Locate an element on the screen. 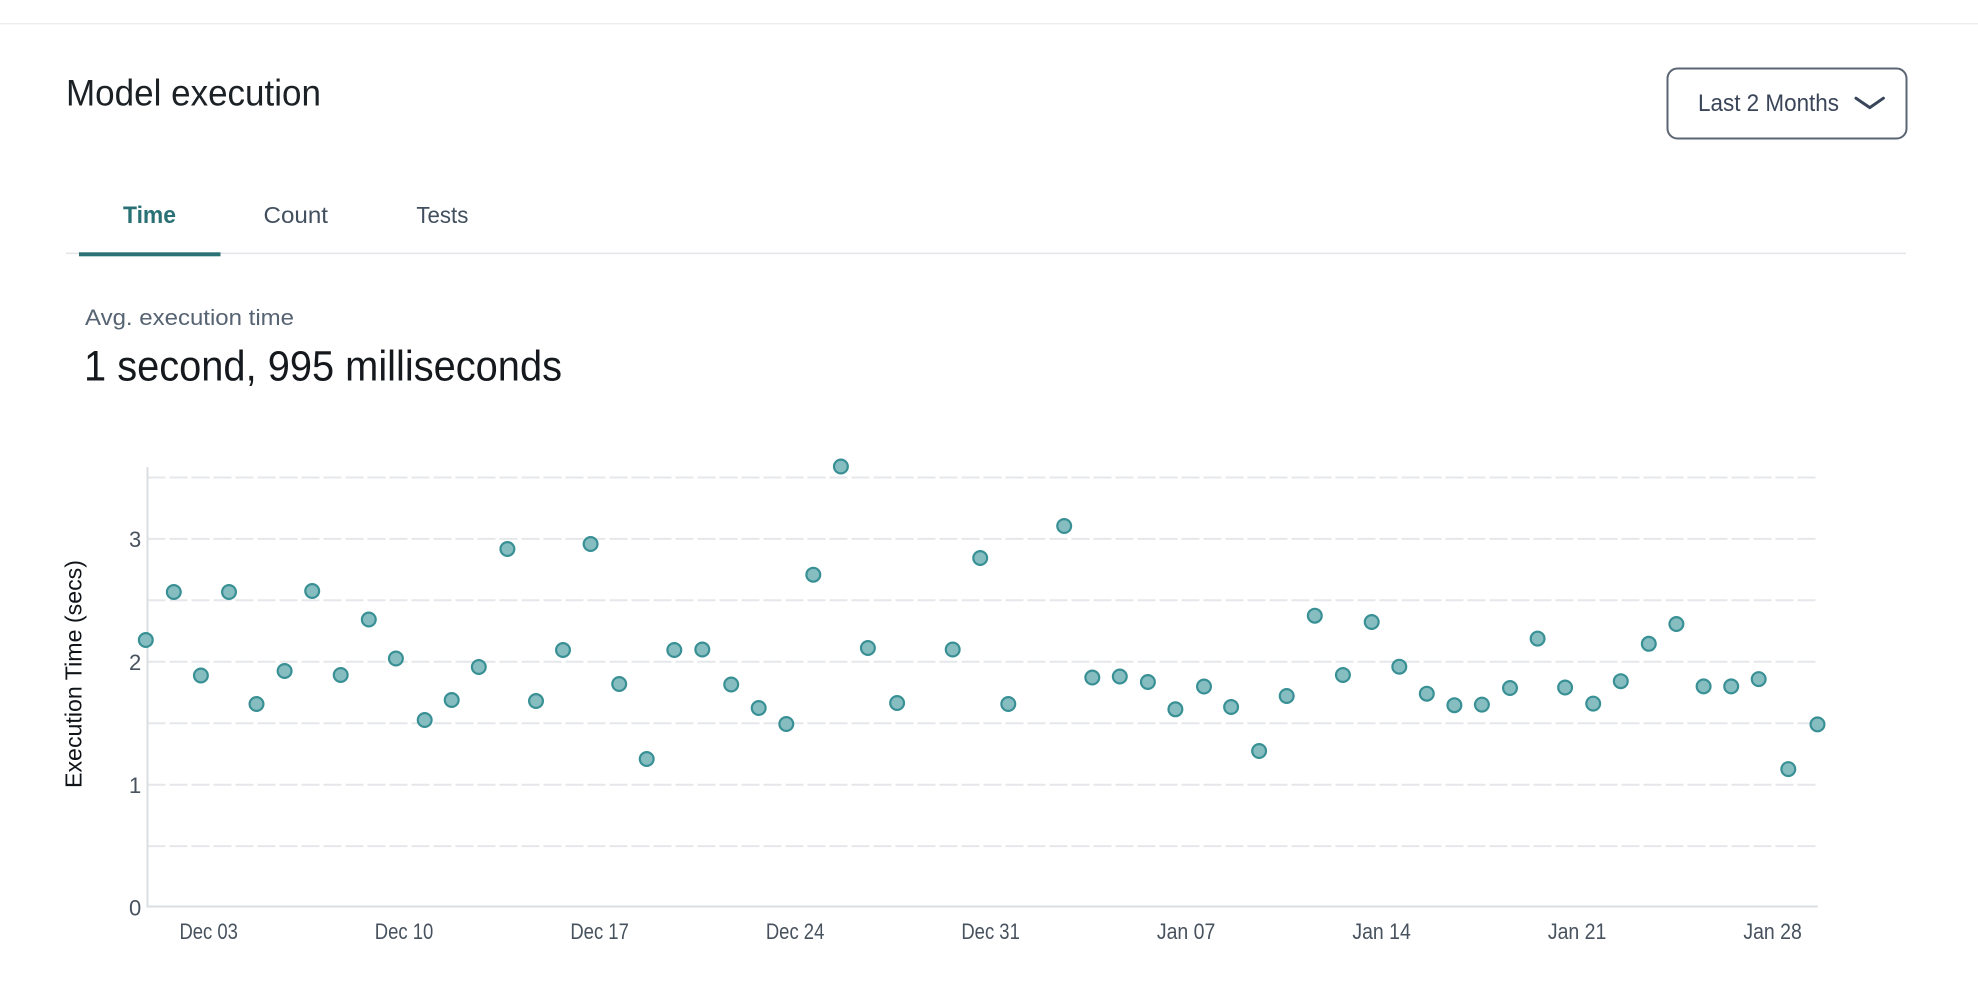  svg-text: Tests is located at coordinates (442, 215).